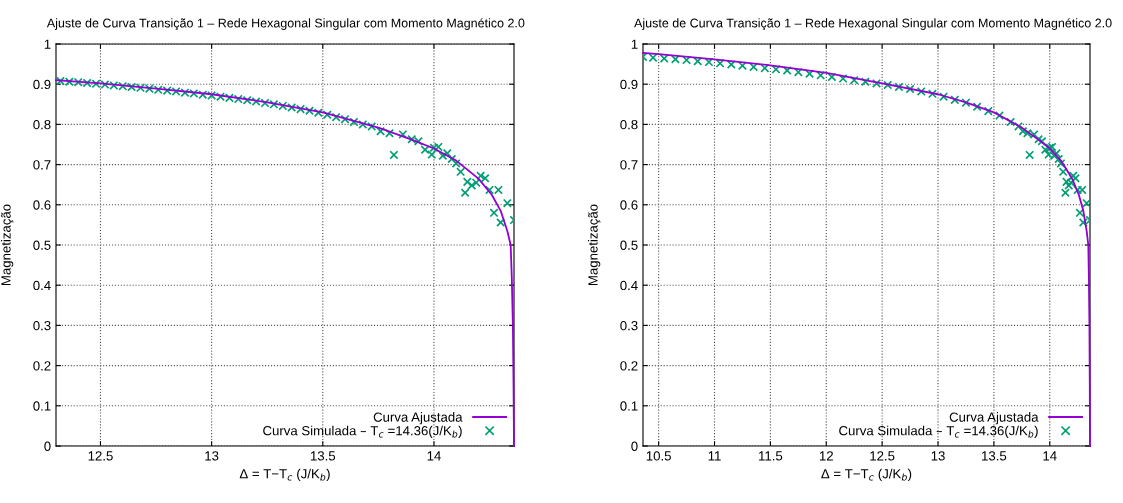  Describe the element at coordinates (658, 456) in the screenshot. I see `x-tick-label: 10.5` at that location.